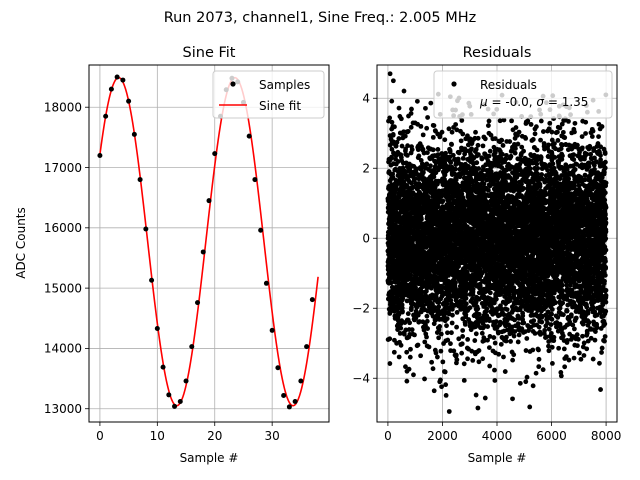 Image resolution: width=640 pixels, height=480 pixels. I want to click on legend-samples-label: Samples, so click(284, 85).